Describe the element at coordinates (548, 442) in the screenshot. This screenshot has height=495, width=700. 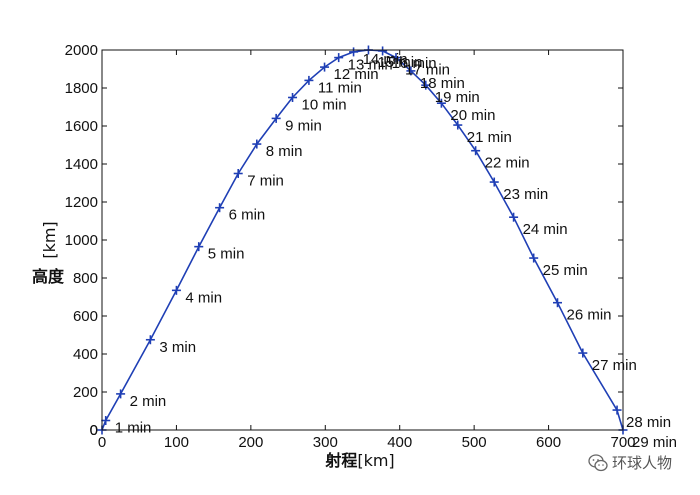
I see `x-tick-label: 600` at that location.